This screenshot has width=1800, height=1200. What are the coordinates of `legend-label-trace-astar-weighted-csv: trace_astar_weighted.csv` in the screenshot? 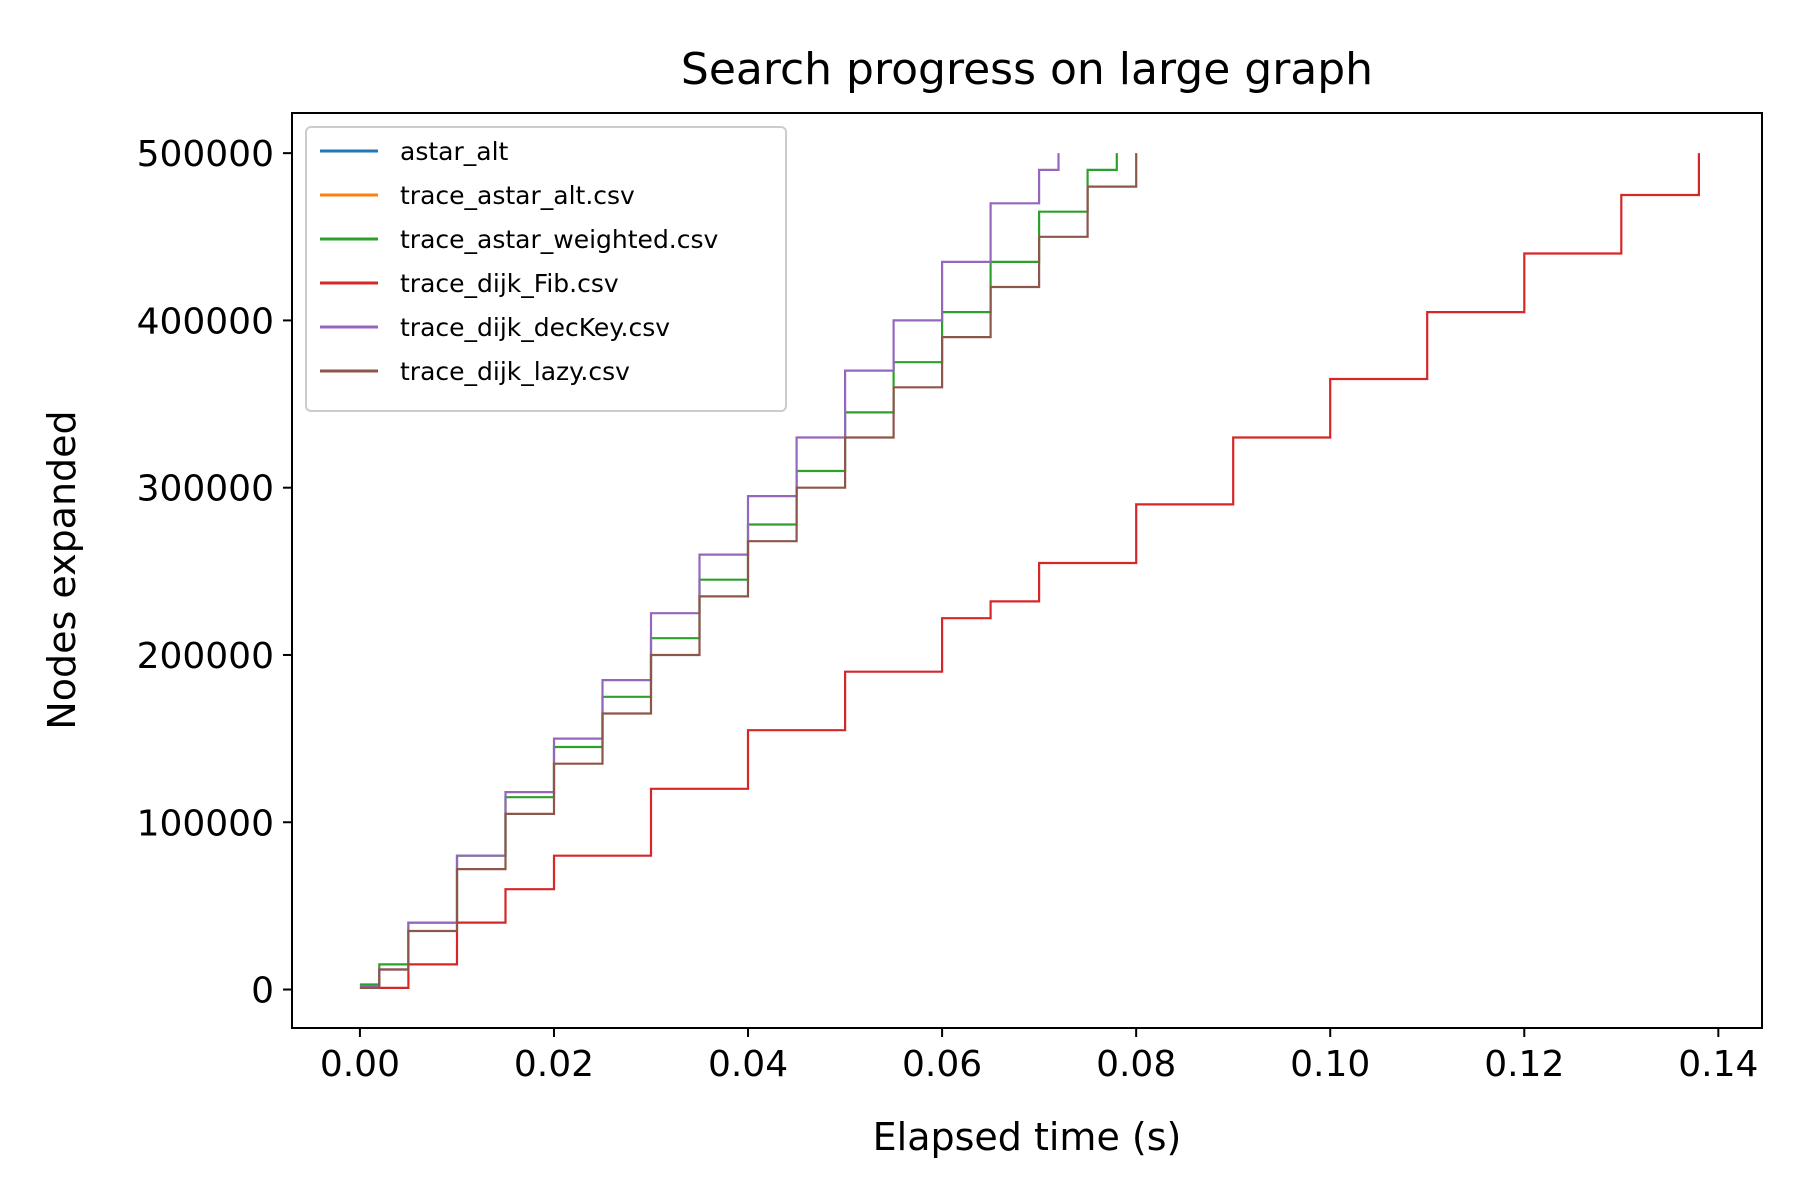 It's located at (559, 239).